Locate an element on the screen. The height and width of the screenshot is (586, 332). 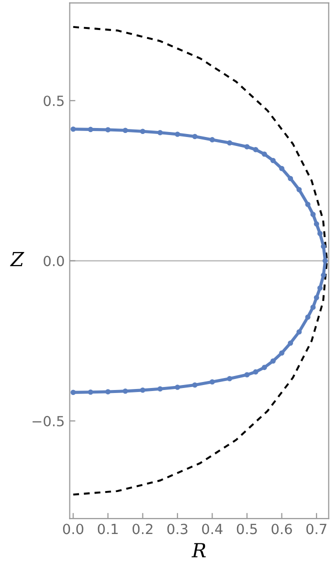
x-tick-label: 0.5 is located at coordinates (246, 529).